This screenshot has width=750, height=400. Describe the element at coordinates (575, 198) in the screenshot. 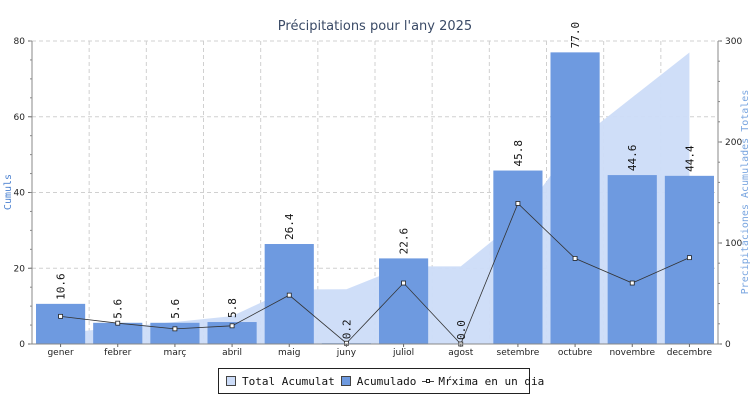

I see `bar-octubre` at that location.